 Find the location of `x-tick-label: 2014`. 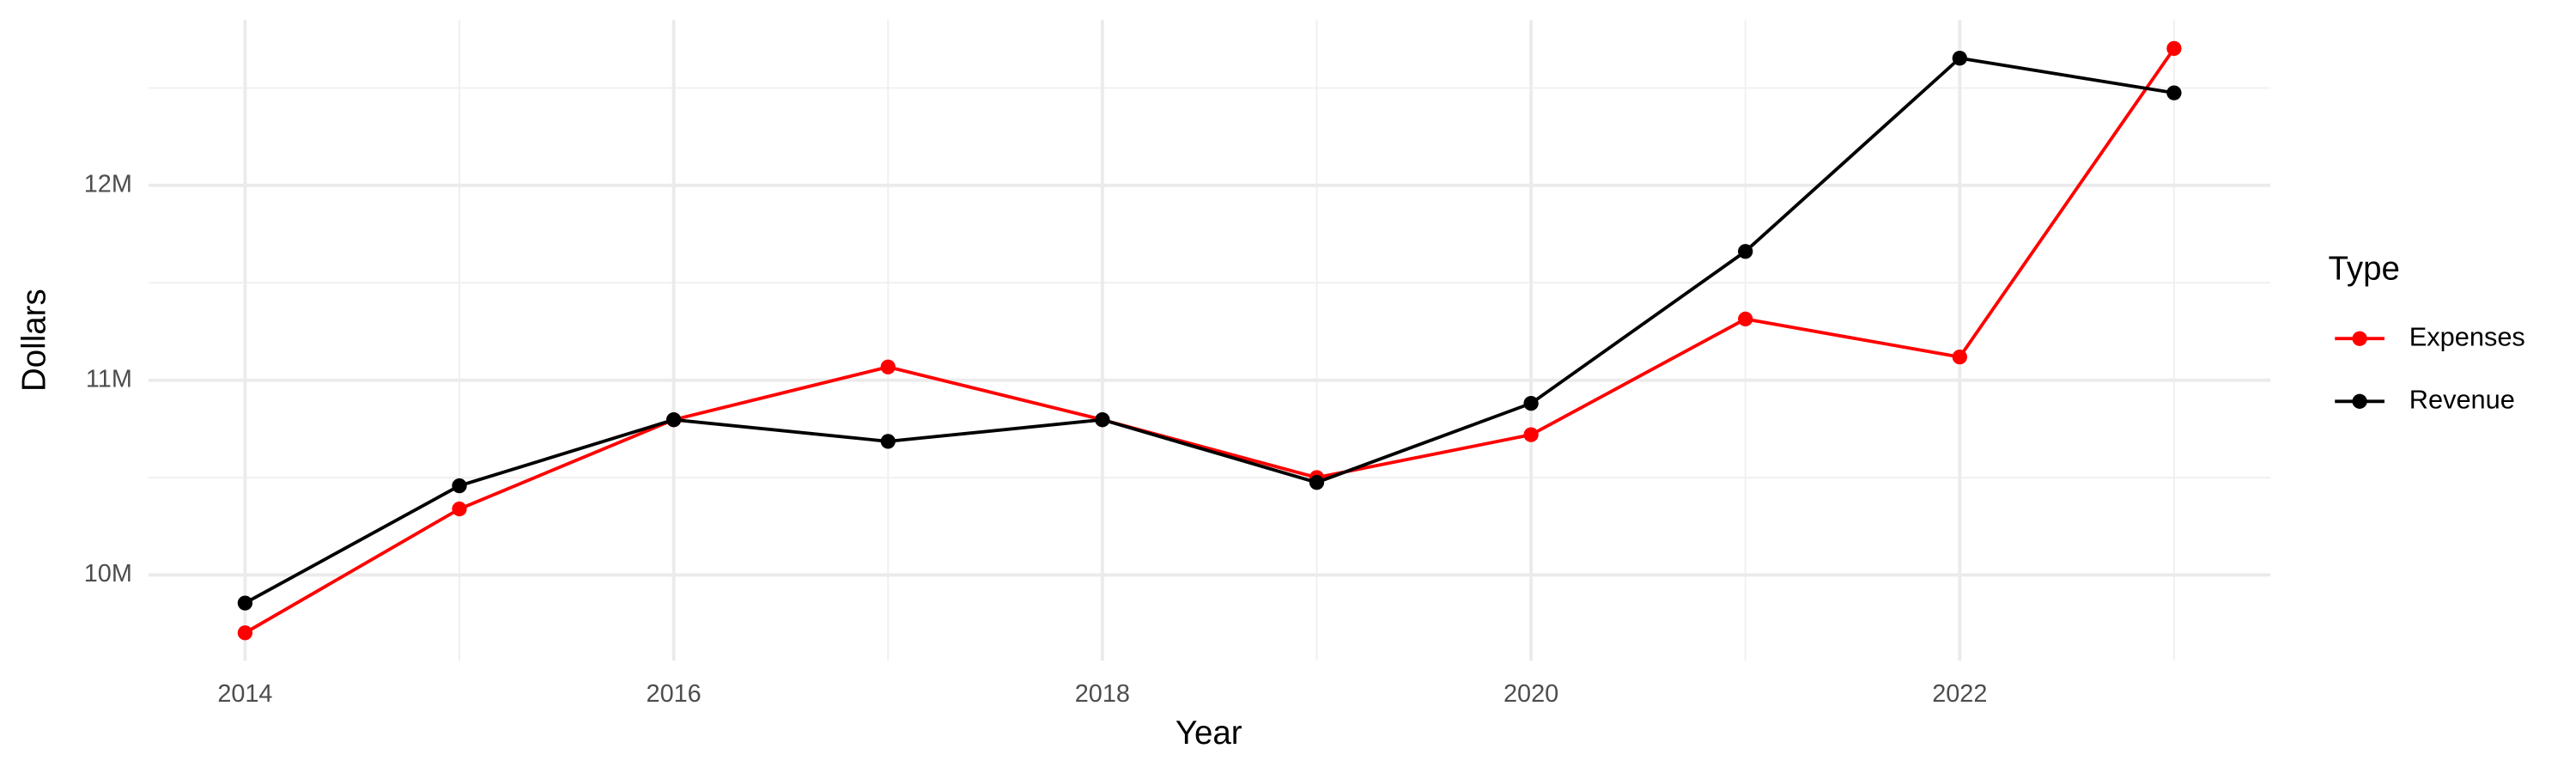

x-tick-label: 2014 is located at coordinates (244, 694).